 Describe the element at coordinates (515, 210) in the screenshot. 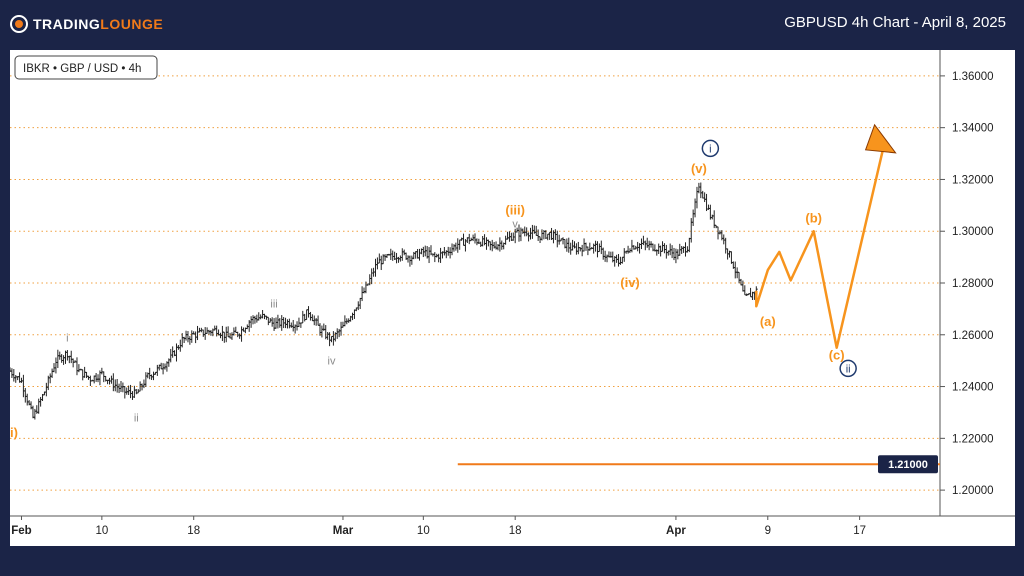

I see `wave-label: (iii)` at that location.